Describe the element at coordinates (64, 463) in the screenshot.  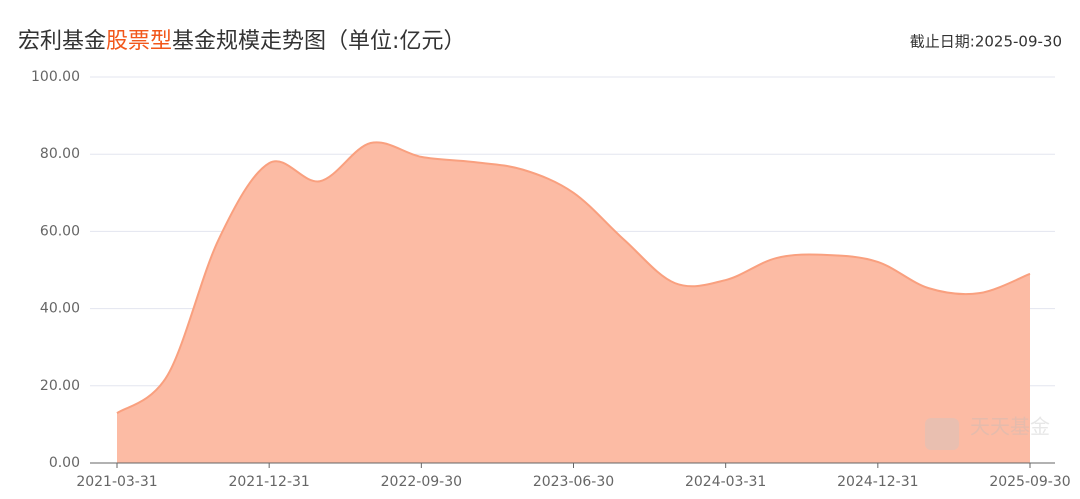
I see `y-tick-label: 0.00` at that location.